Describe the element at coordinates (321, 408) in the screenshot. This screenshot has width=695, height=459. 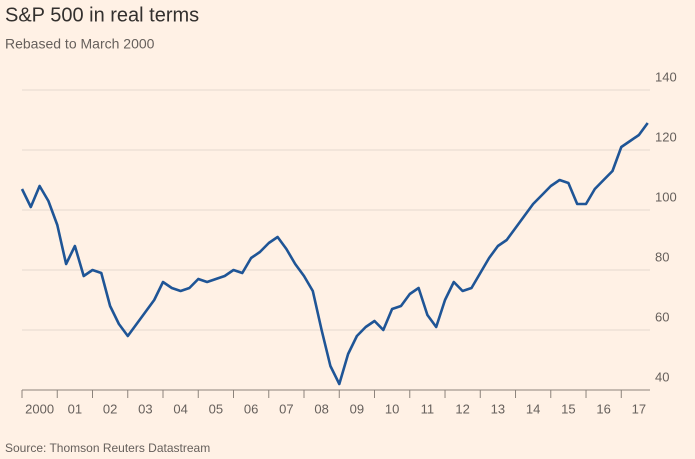
I see `x-tick-label: 08` at that location.